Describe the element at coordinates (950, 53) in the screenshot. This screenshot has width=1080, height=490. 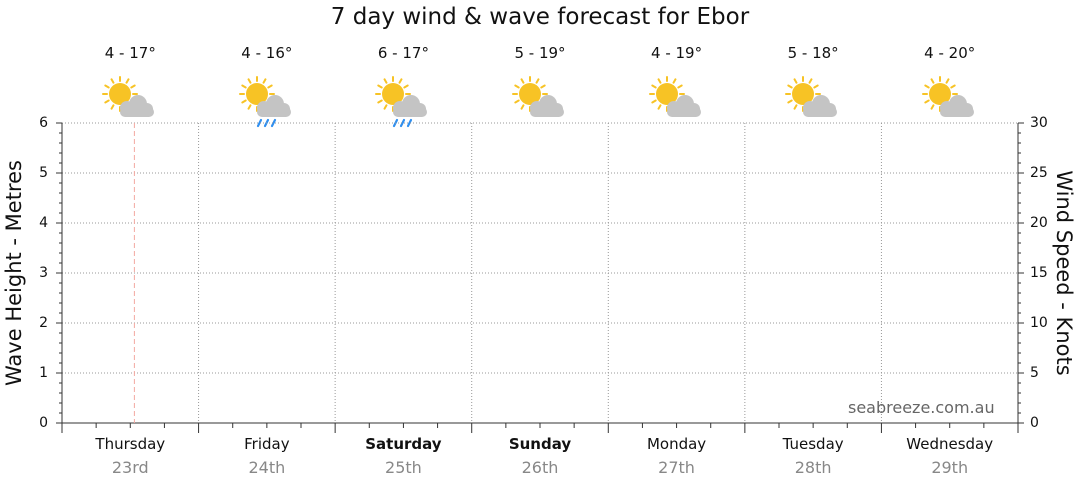
I see `temperature-range: 4 - 20°` at that location.